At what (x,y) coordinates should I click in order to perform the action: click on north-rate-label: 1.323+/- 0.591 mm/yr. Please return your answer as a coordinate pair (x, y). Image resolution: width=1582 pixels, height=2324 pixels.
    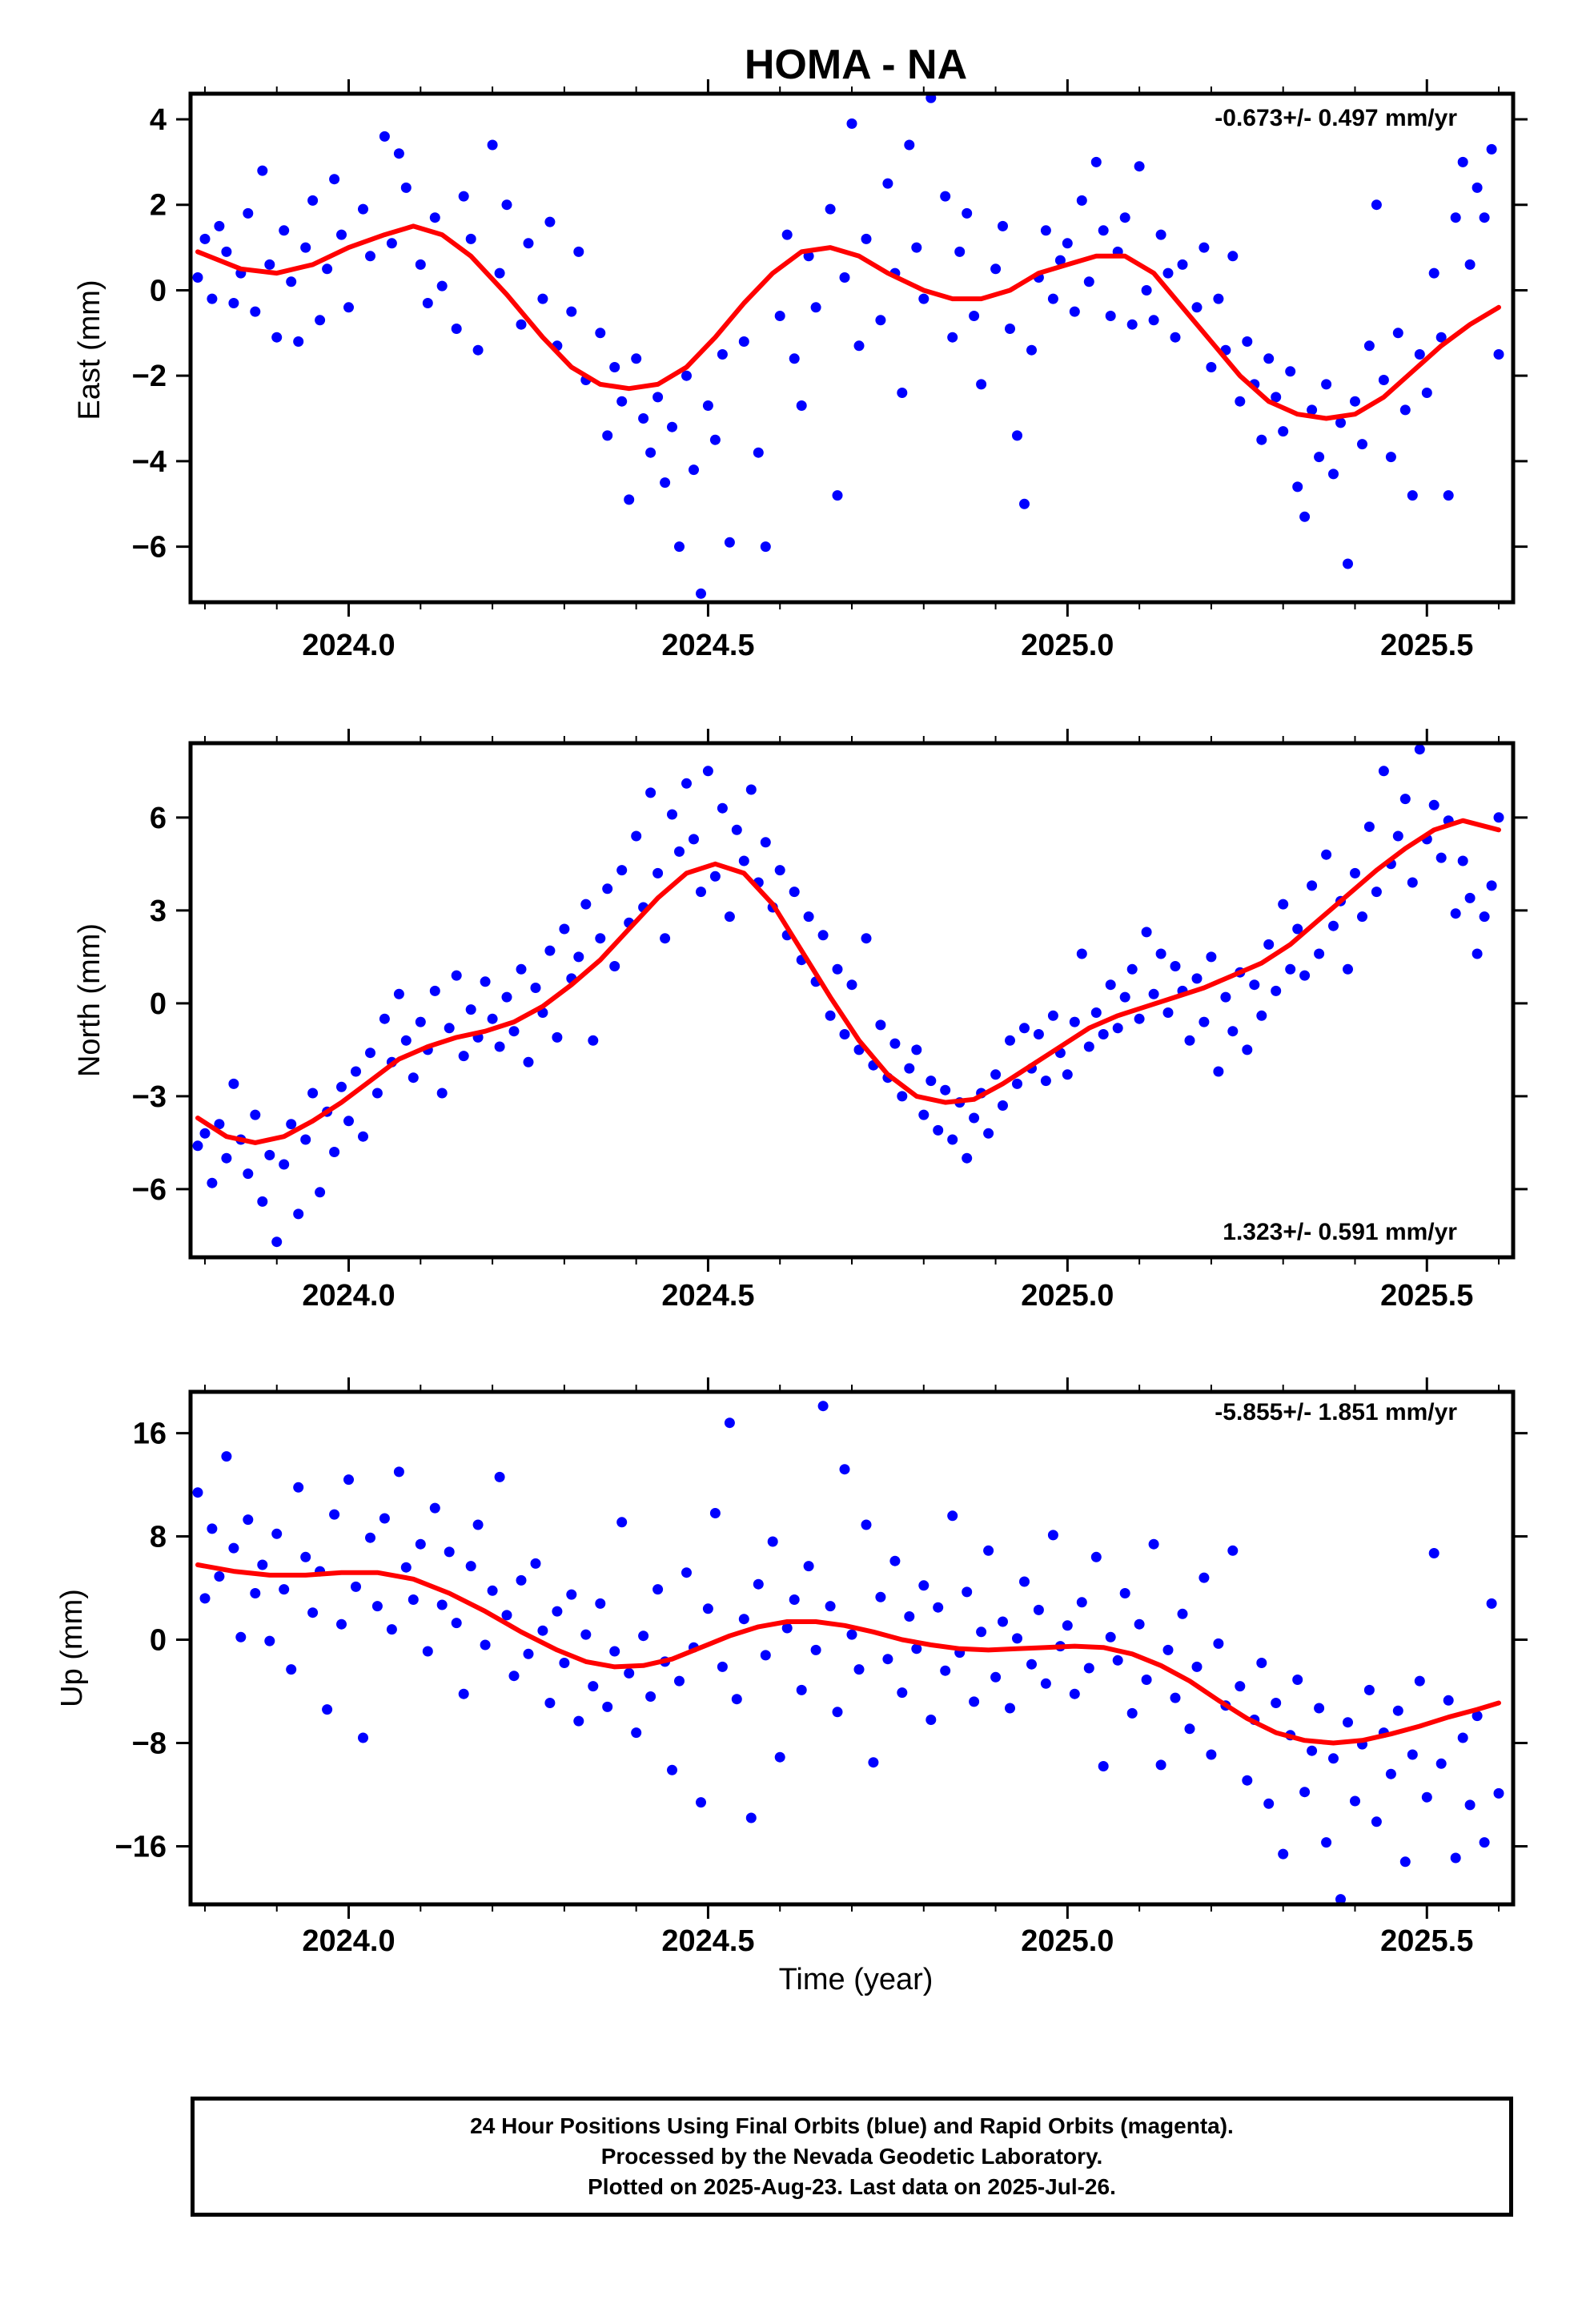
    Looking at the image, I should click on (1340, 1232).